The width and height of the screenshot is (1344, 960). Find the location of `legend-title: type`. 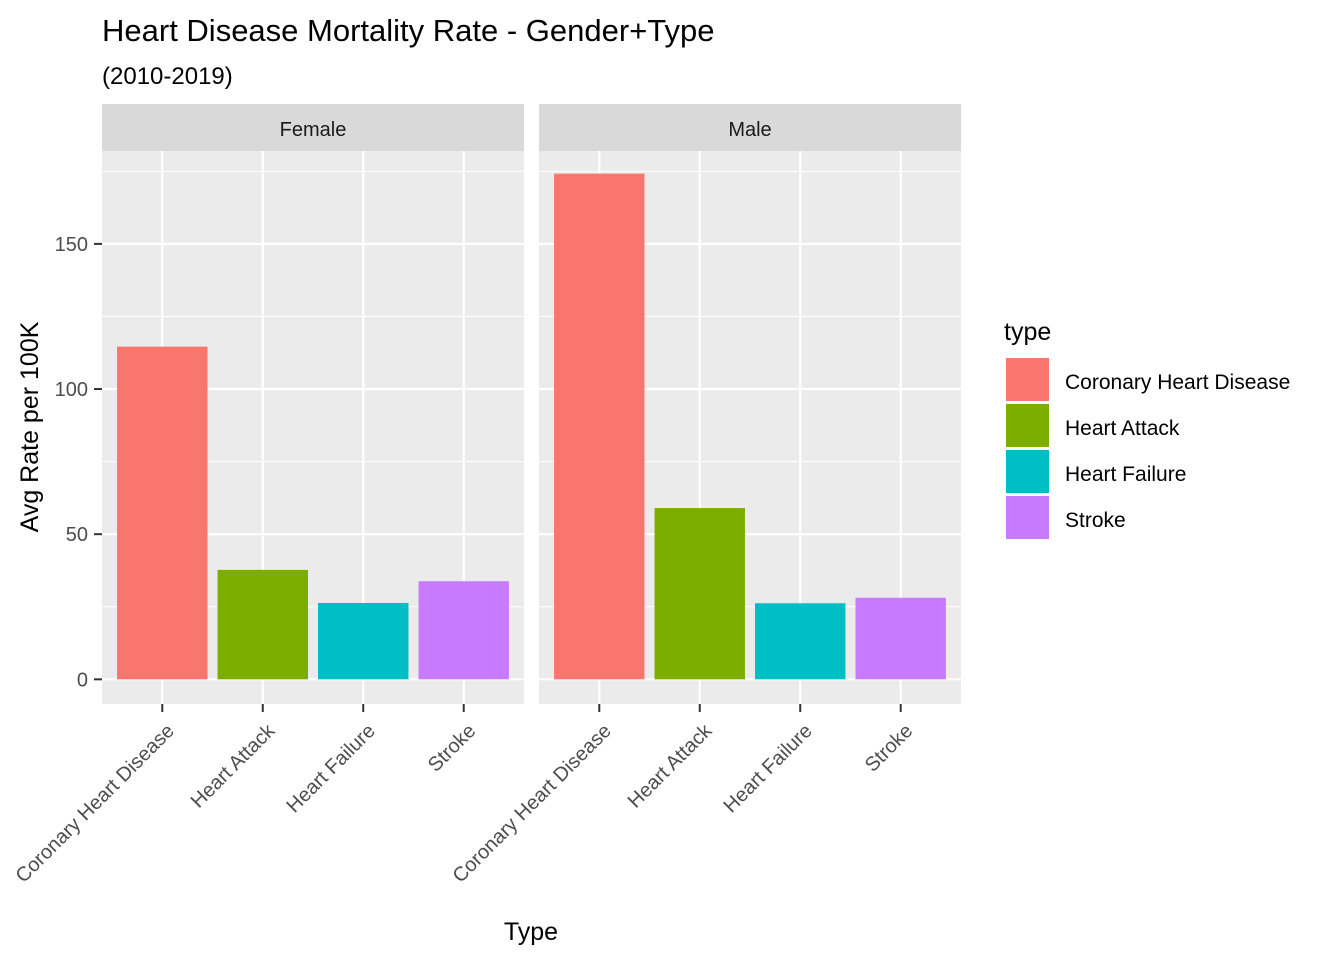

legend-title: type is located at coordinates (1027, 332).